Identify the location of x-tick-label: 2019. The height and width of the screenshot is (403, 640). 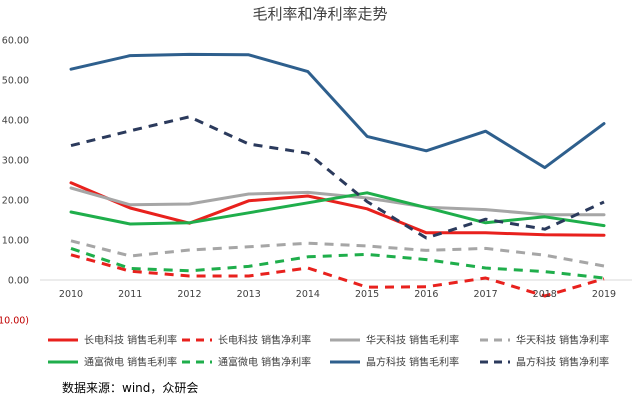
(604, 294).